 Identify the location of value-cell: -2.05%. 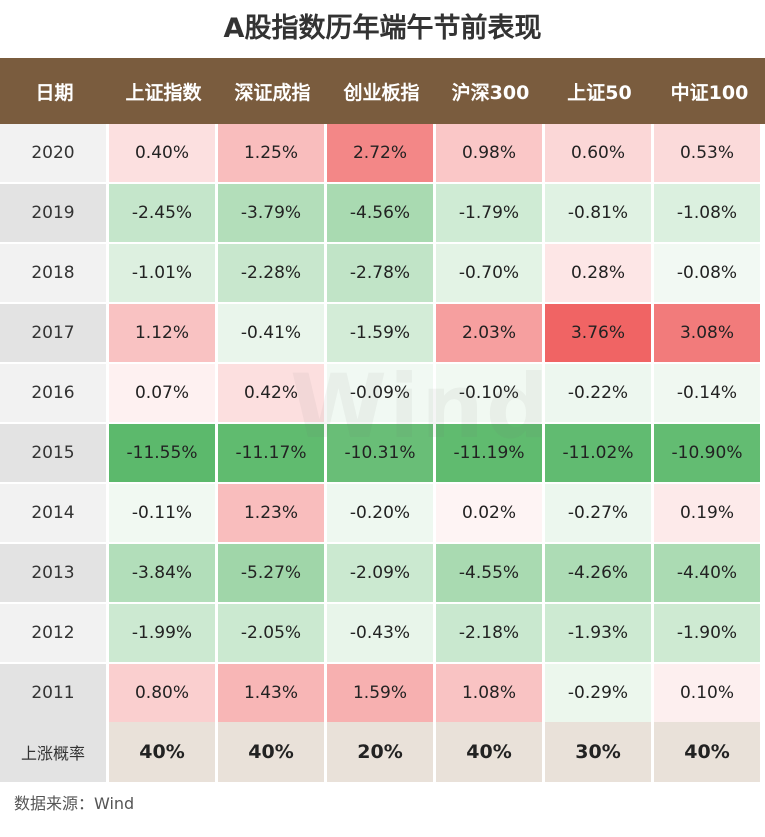
(271, 633).